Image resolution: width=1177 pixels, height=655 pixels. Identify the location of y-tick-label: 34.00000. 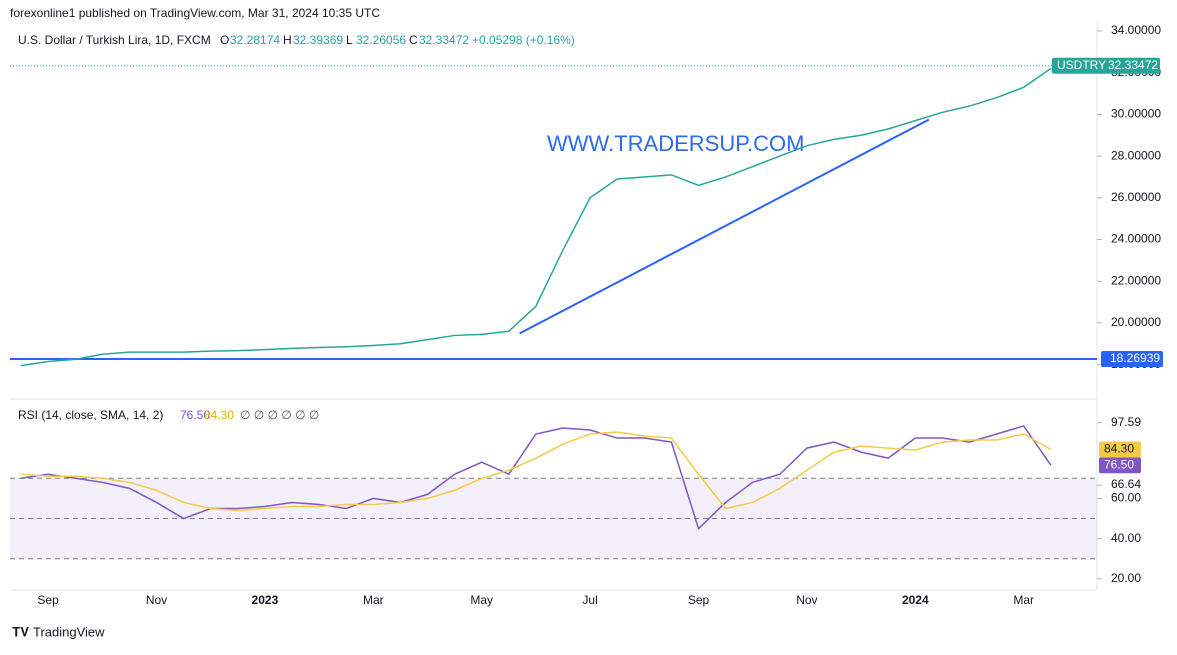
(1136, 30).